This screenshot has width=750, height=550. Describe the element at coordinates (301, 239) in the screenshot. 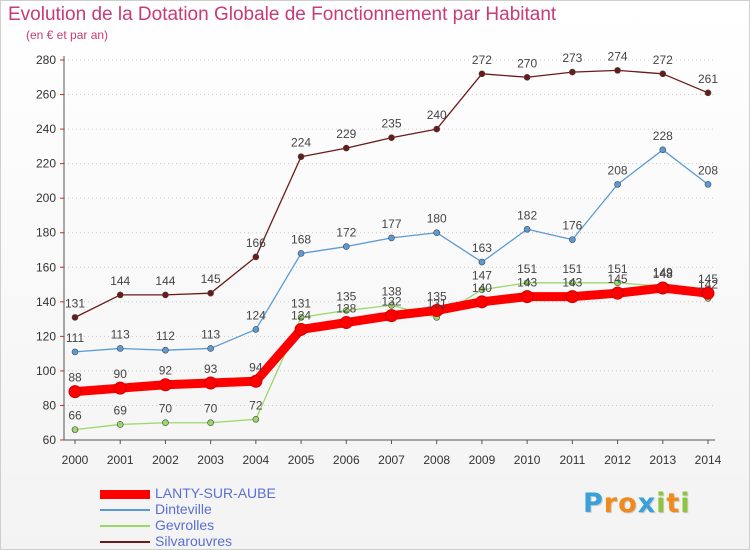

I see `data-label: 168` at that location.